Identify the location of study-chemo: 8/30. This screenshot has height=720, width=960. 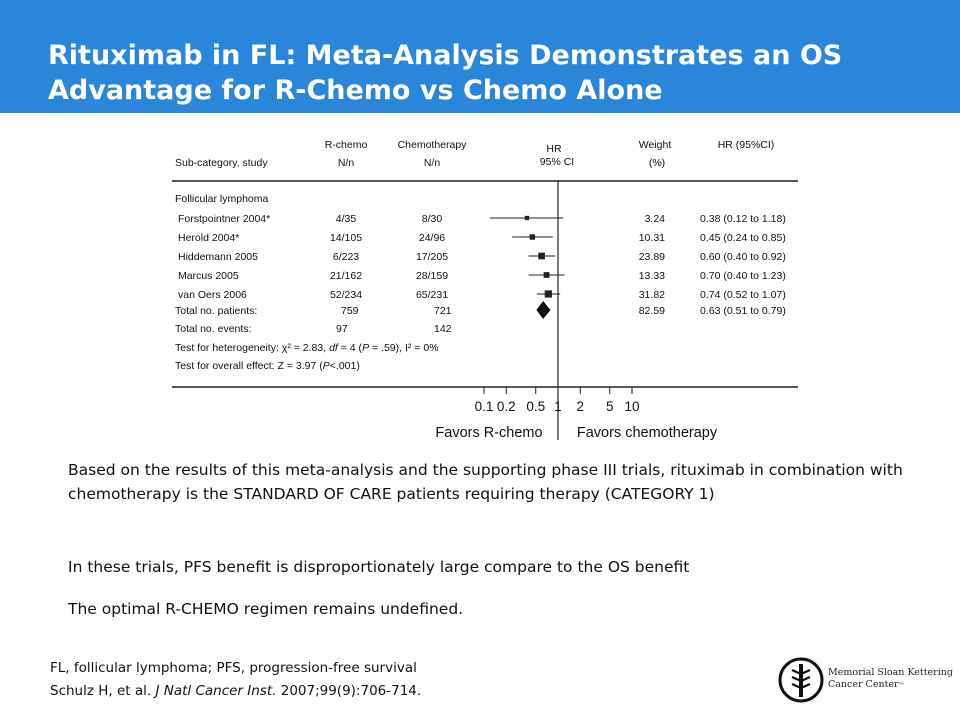
(432, 219).